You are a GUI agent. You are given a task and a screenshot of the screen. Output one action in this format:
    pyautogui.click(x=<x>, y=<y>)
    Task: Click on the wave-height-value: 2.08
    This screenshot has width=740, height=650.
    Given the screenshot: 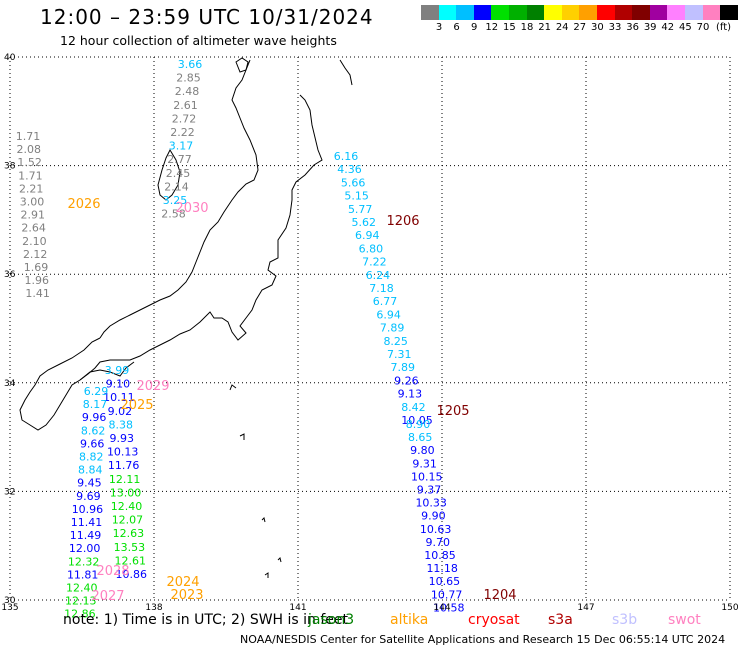 What is the action you would take?
    pyautogui.click(x=29, y=149)
    